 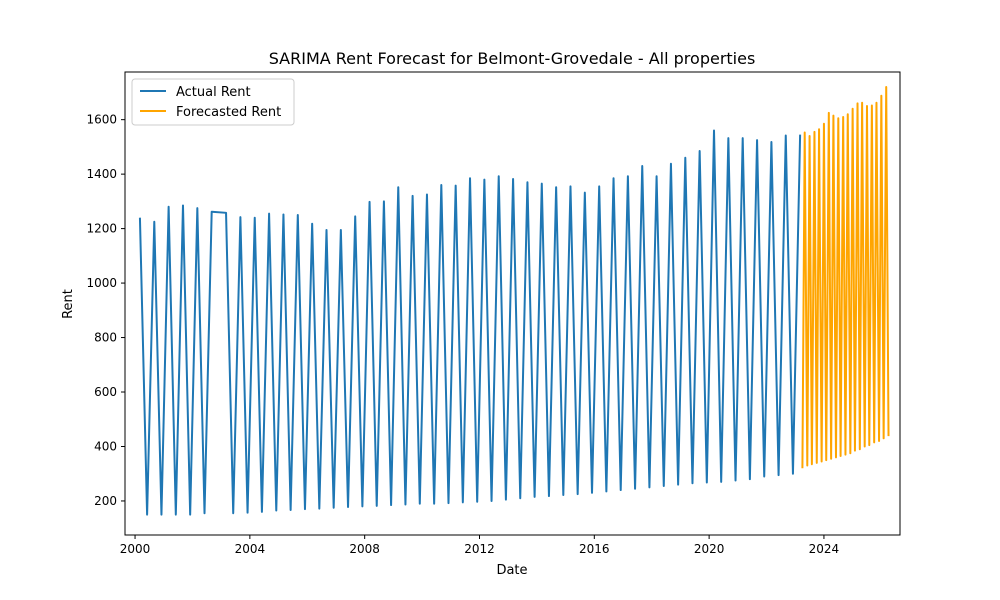 What do you see at coordinates (101, 283) in the screenshot?
I see `y-tick-label: 1000` at bounding box center [101, 283].